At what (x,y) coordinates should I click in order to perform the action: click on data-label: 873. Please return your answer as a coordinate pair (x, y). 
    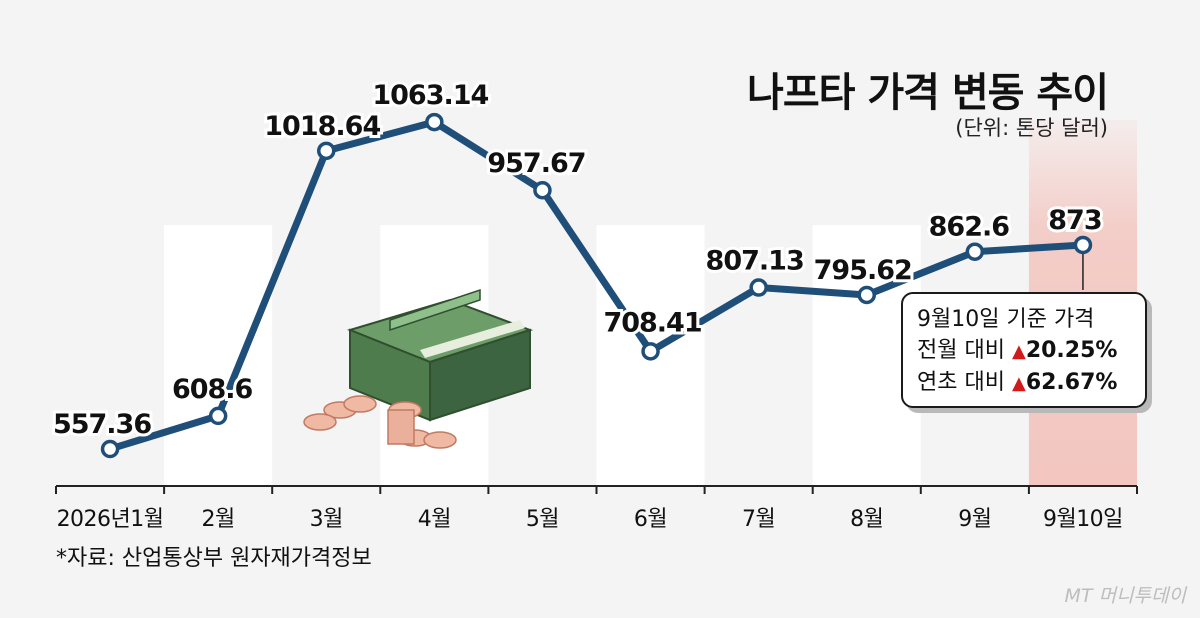
    Looking at the image, I should click on (1074, 220).